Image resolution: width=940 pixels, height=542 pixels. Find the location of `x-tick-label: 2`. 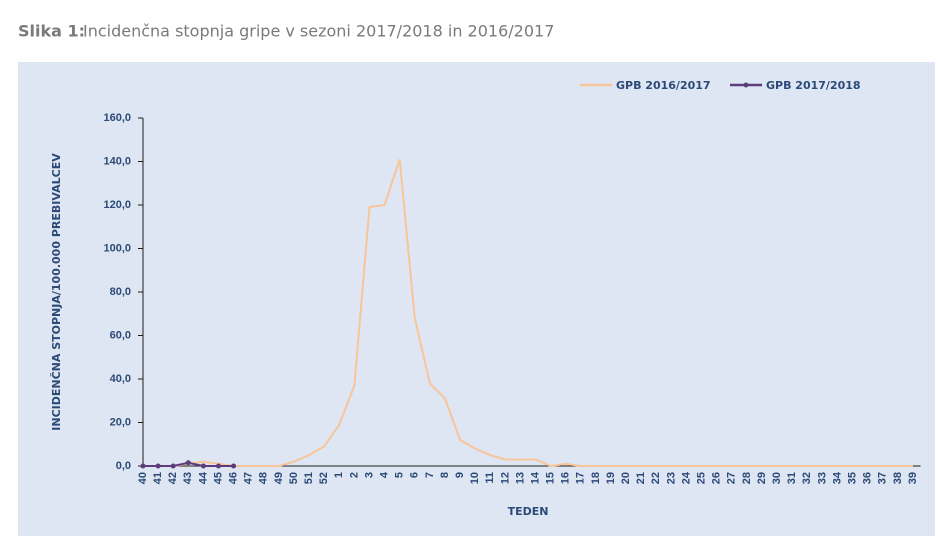

x-tick-label: 2 is located at coordinates (354, 475).